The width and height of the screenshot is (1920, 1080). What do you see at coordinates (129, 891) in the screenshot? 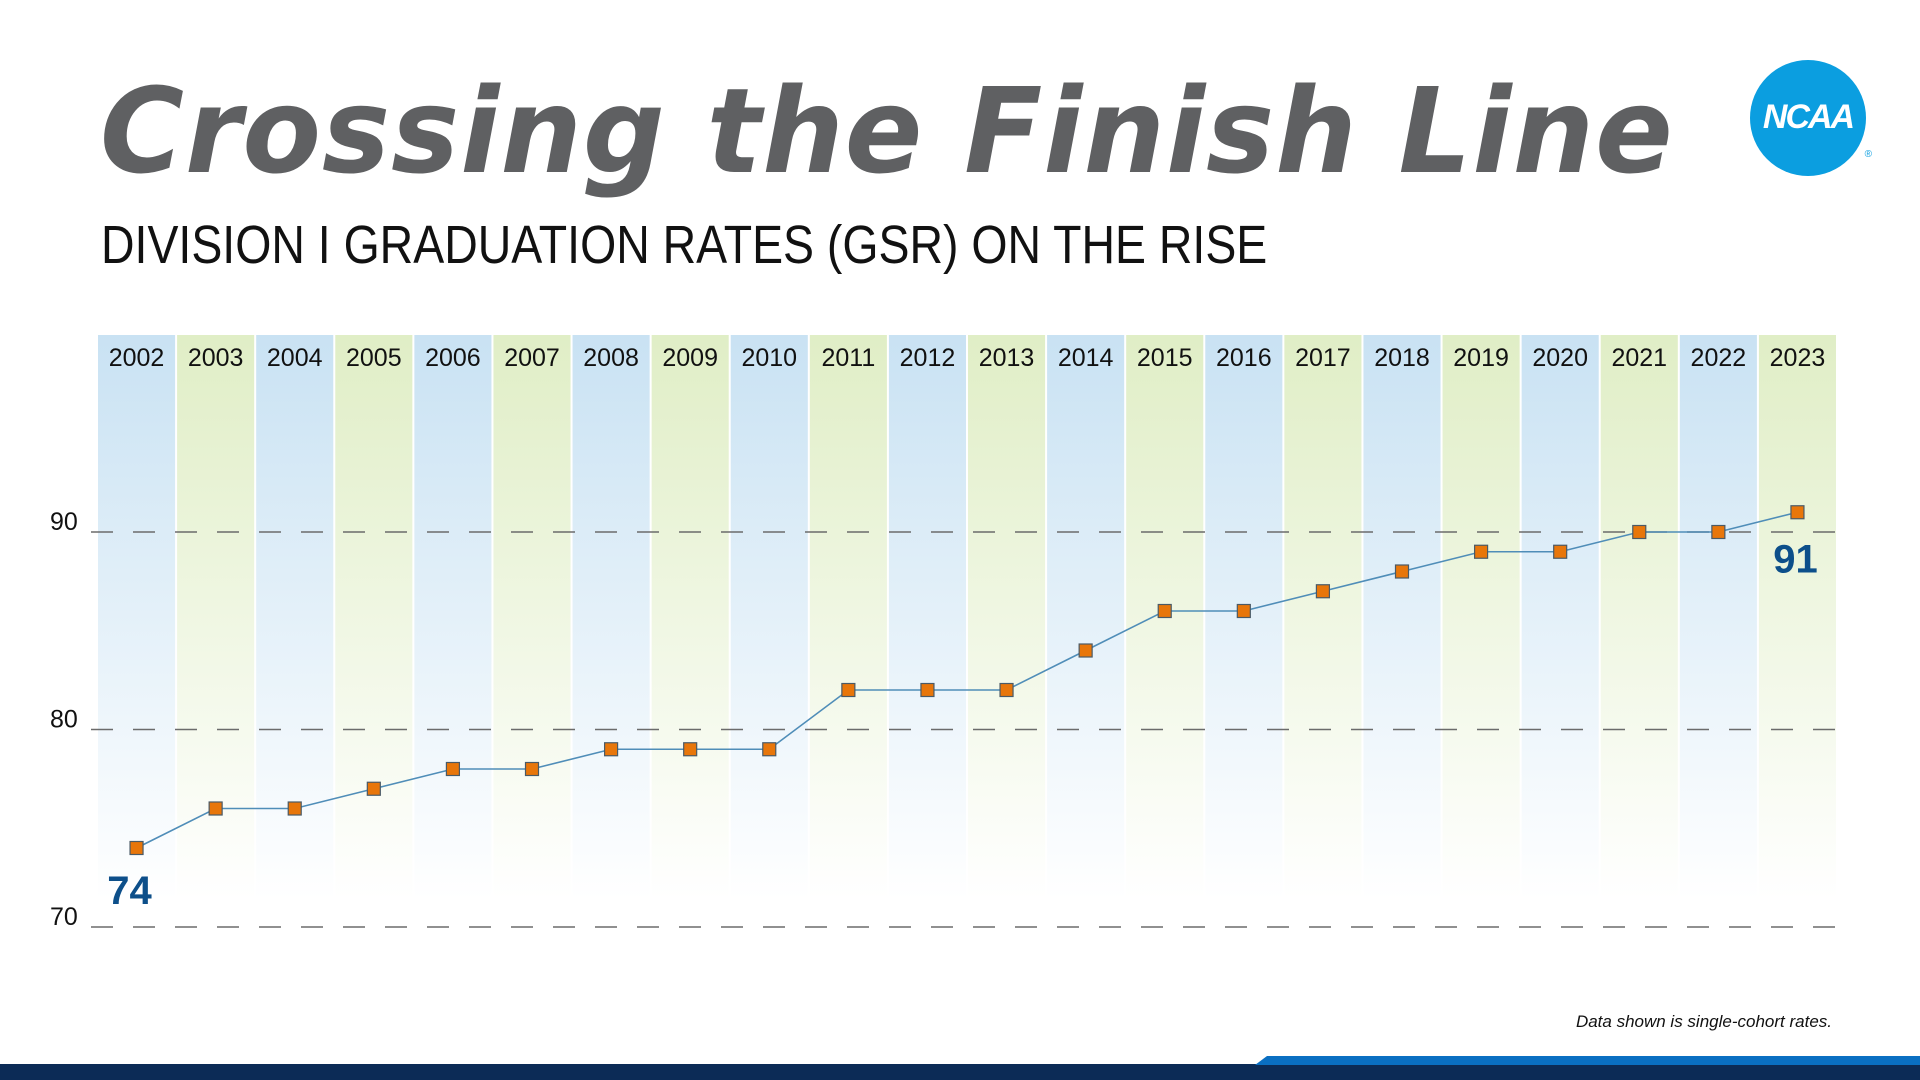
I see `data-label: 74` at bounding box center [129, 891].